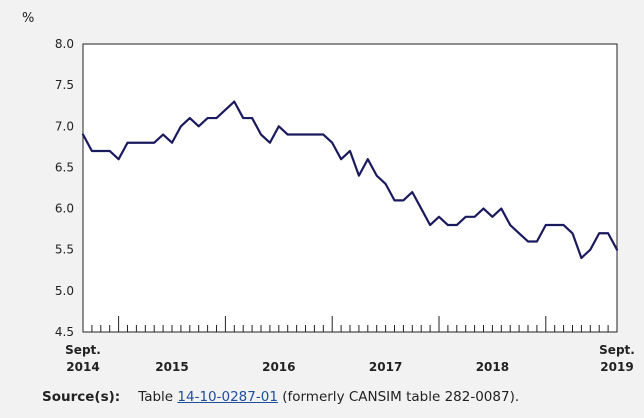 This screenshot has height=418, width=644. What do you see at coordinates (82, 367) in the screenshot?
I see `x-tick-label-year: 2014` at bounding box center [82, 367].